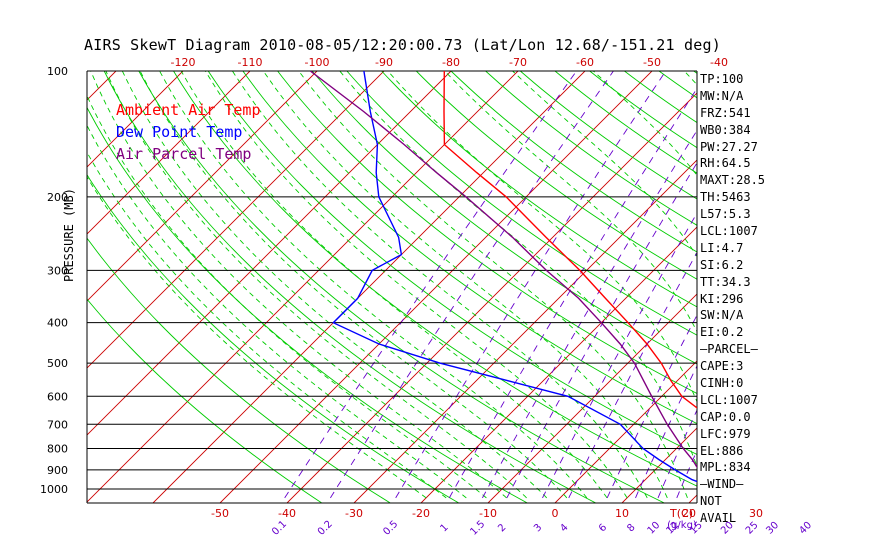  Describe the element at coordinates (384, 62) in the screenshot. I see `top-temp-tick-label: -90` at that location.